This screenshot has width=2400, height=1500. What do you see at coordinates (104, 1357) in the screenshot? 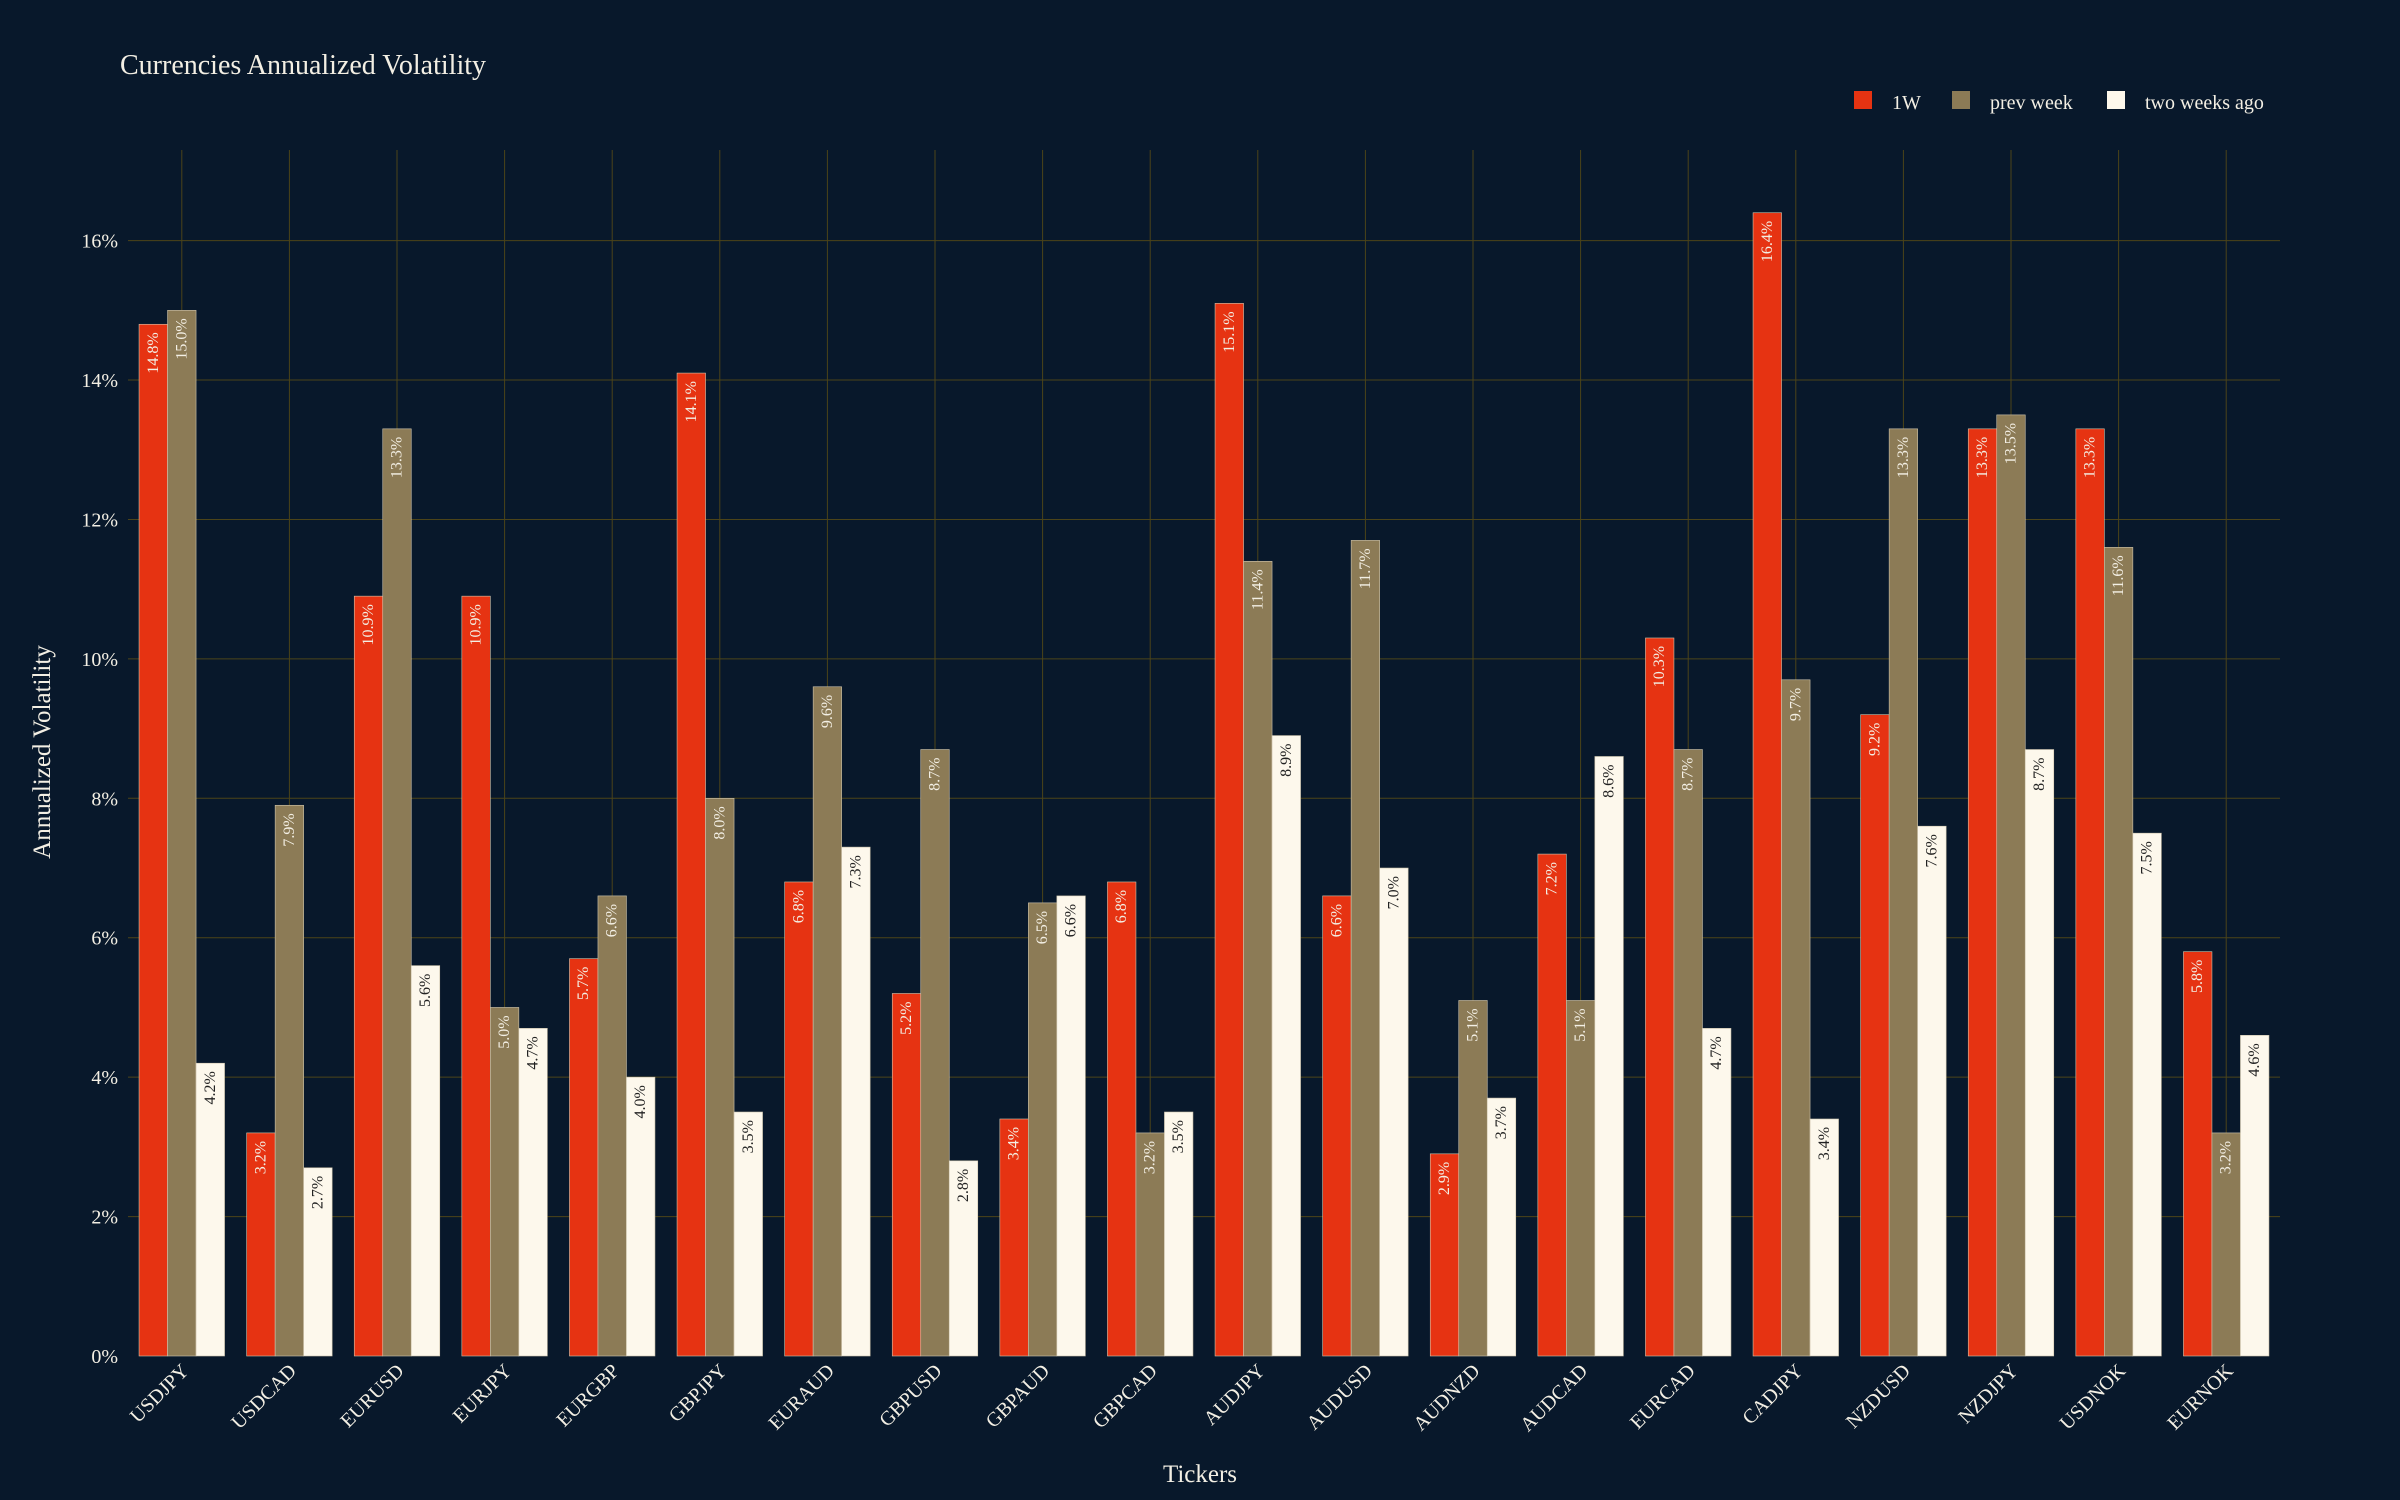
I see `y-tick-label: 0%` at bounding box center [104, 1357].